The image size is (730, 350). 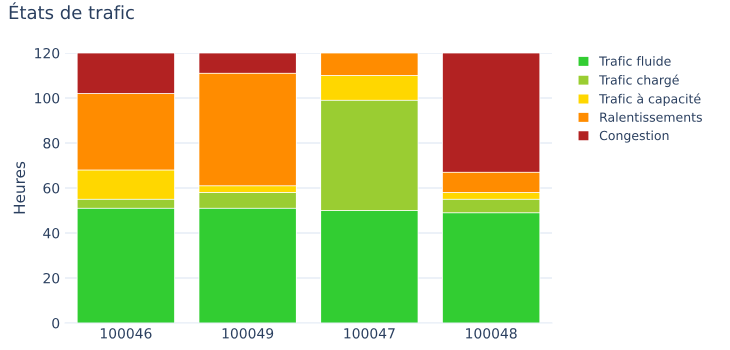 I want to click on legend-label: Trafic à capacité, so click(x=649, y=99).